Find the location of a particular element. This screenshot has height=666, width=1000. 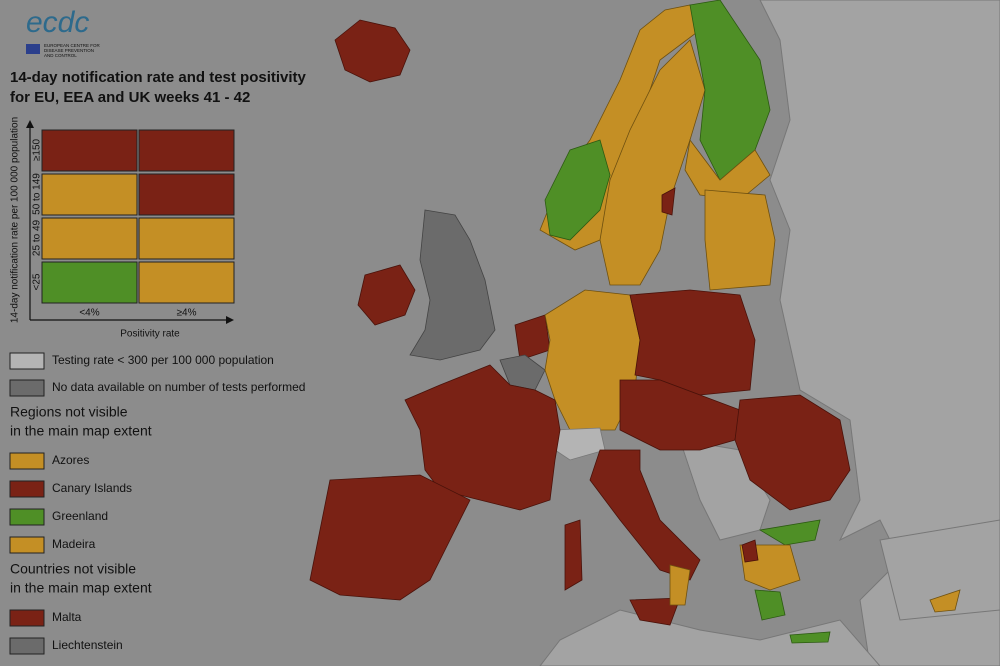

legend-label: Madeira is located at coordinates (74, 544).